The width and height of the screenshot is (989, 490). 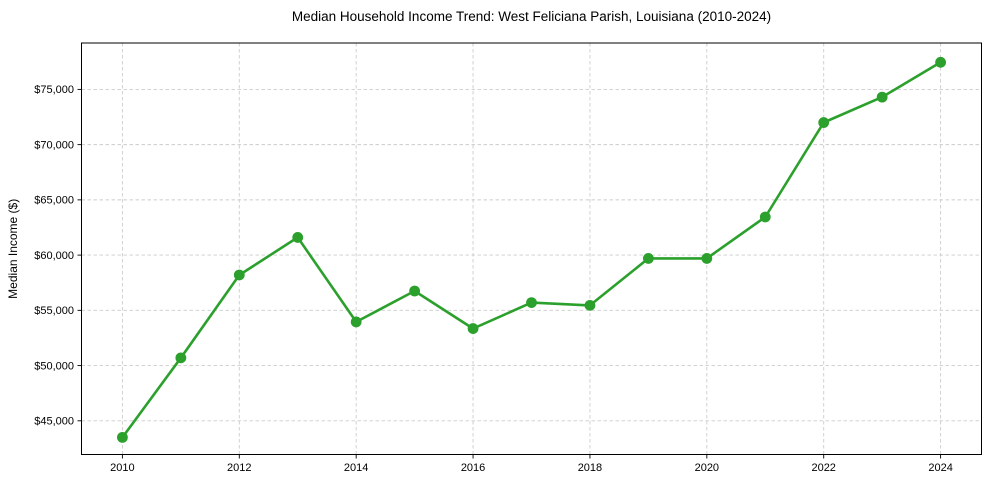 What do you see at coordinates (239, 275) in the screenshot?
I see `data-point-2012` at bounding box center [239, 275].